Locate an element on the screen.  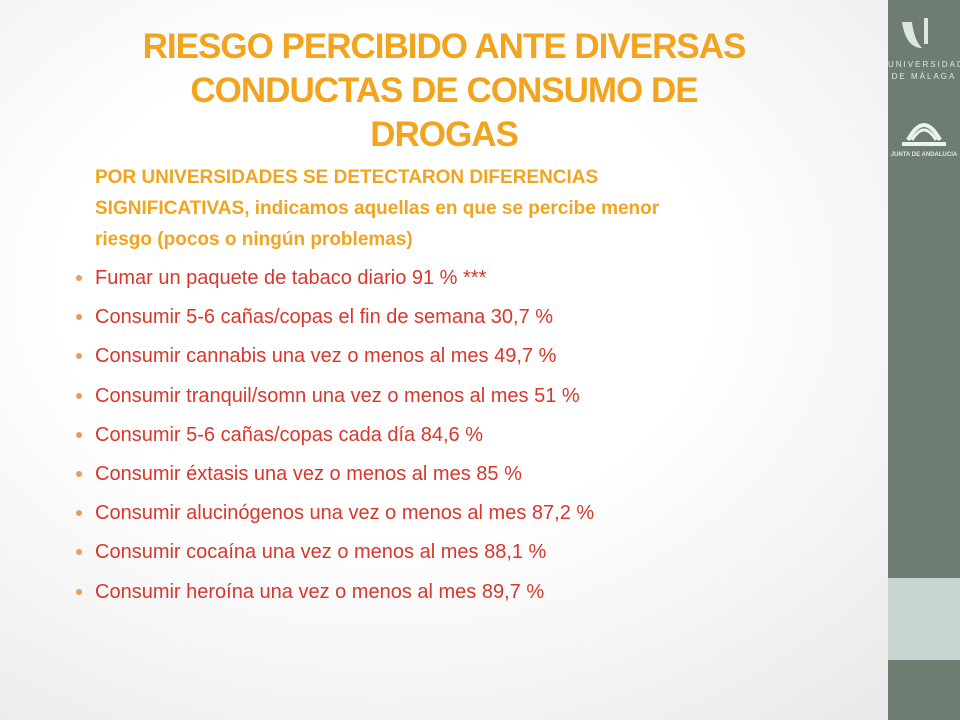
university-logo-text: UNIVERSIDAD is located at coordinates (924, 64).